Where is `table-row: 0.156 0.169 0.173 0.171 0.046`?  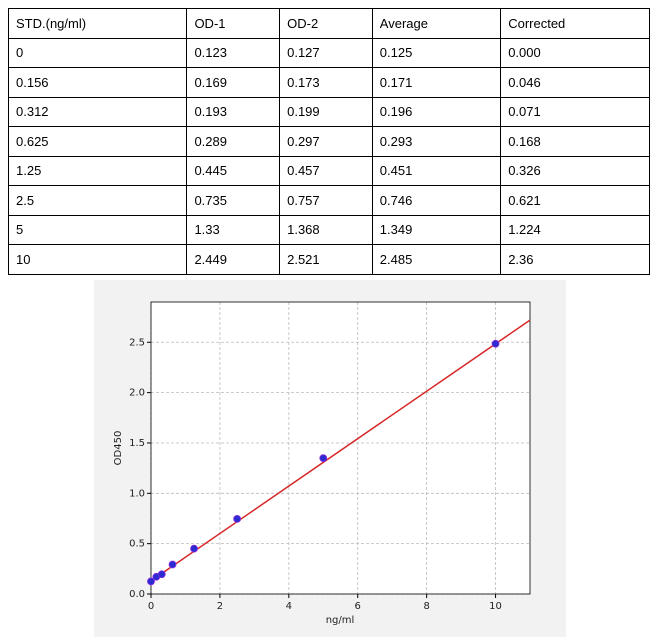 table-row: 0.156 0.169 0.173 0.171 0.046 is located at coordinates (328, 82).